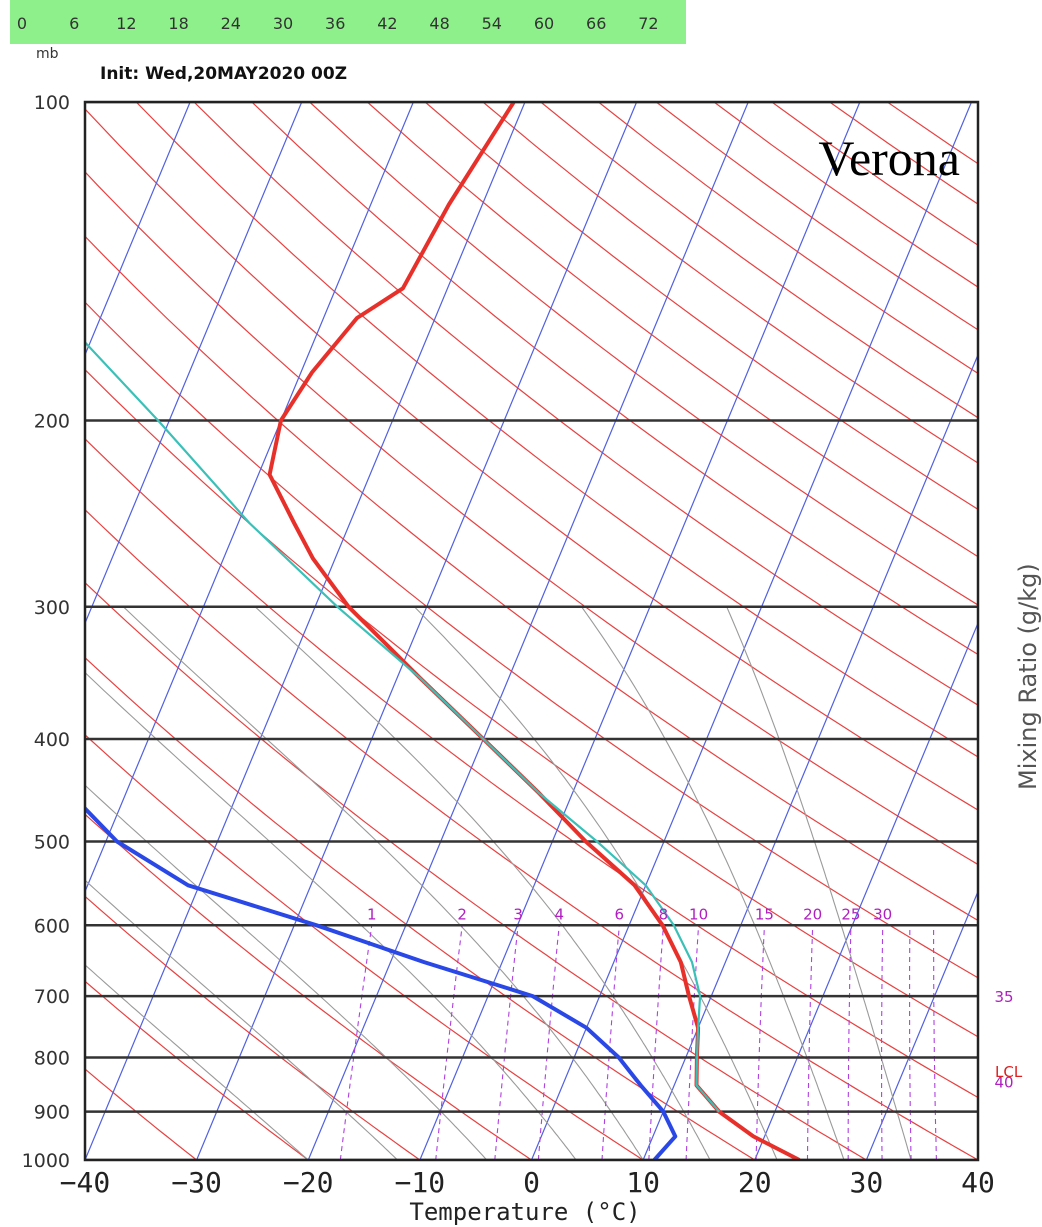 The height and width of the screenshot is (1227, 1042). I want to click on forecast-hour-42: 42, so click(387, 23).